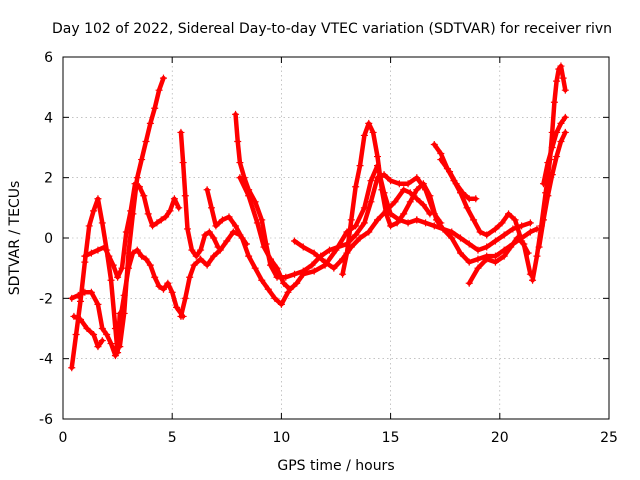 The height and width of the screenshot is (480, 640). I want to click on x-tick-label: 0, so click(63, 438).